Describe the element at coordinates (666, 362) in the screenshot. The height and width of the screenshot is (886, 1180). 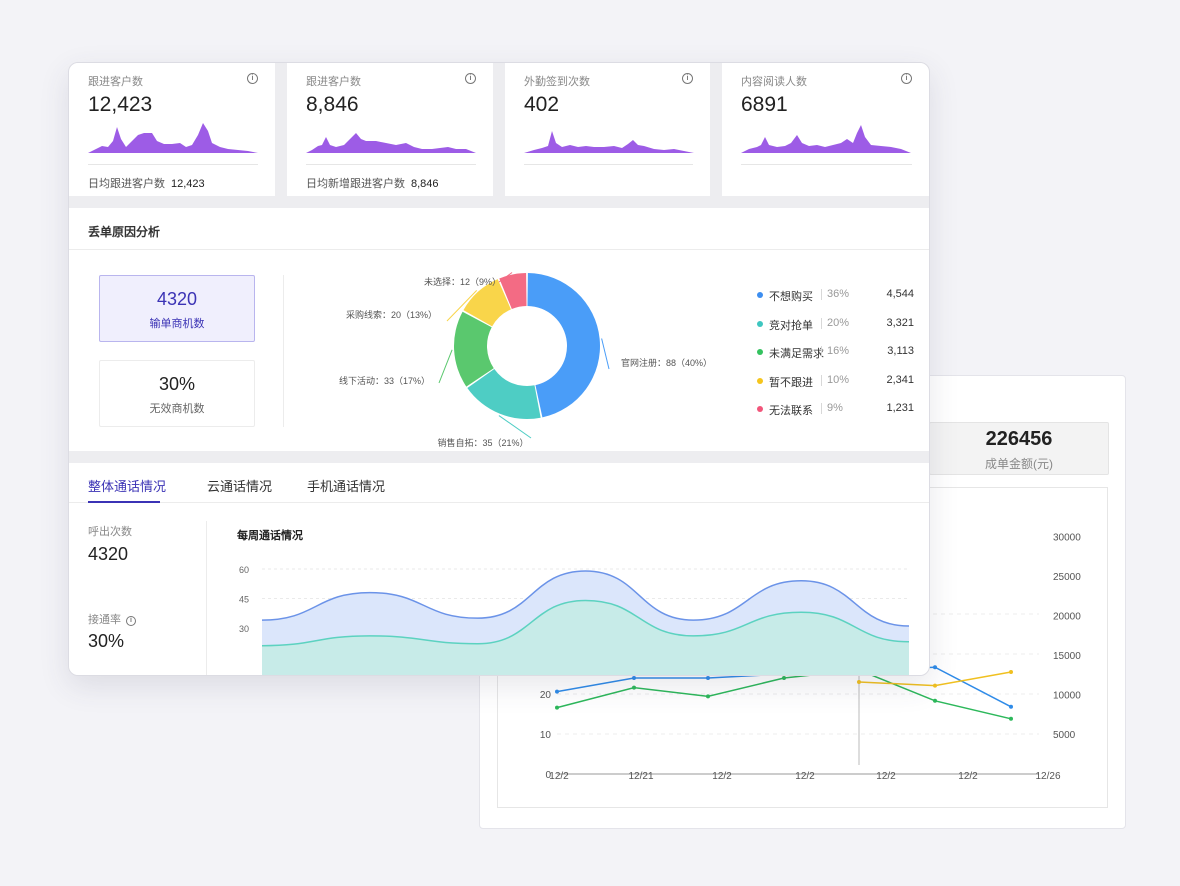
I see `donut-label: 官网注册：88（40%）` at that location.